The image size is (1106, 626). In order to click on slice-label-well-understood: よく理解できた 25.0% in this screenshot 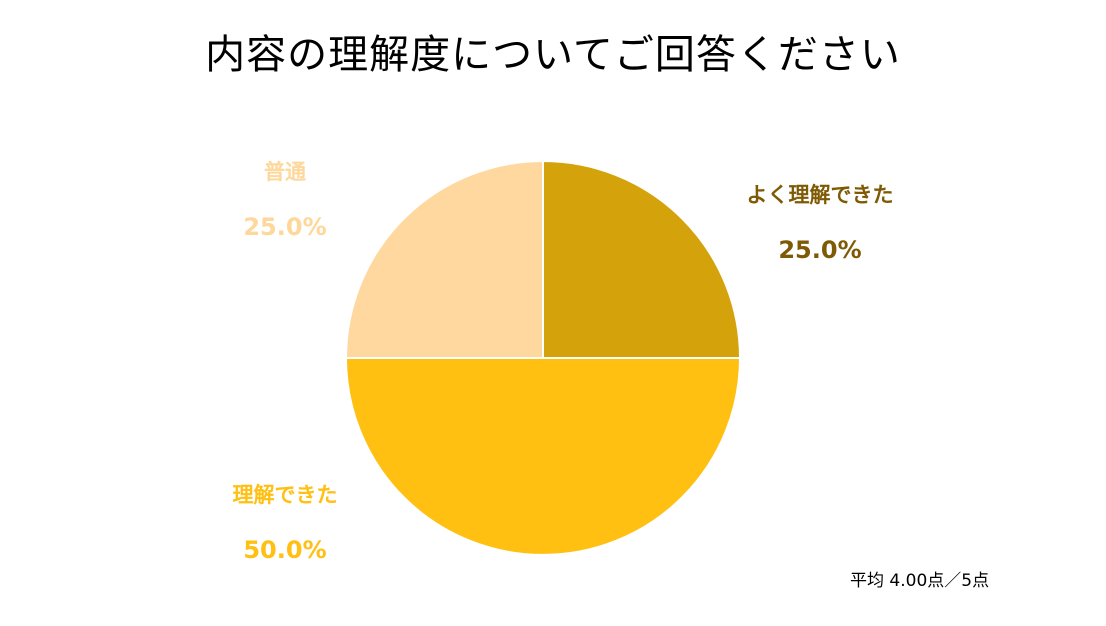, I will do `click(820, 223)`.